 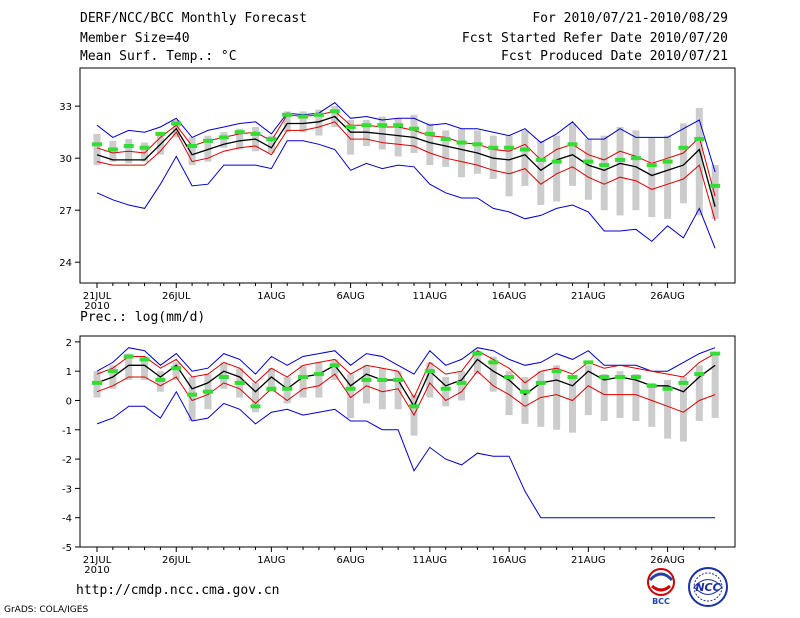 I want to click on x-tick-label: 21JUL, so click(x=97, y=296).